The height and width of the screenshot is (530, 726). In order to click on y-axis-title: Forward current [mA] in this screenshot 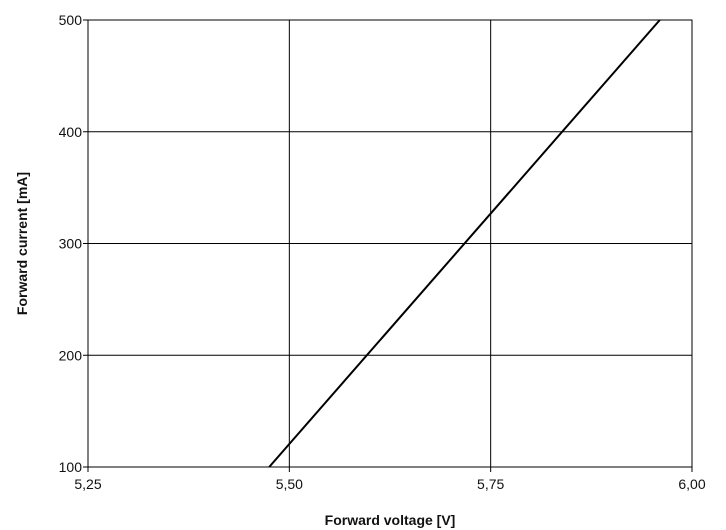, I will do `click(22, 243)`.